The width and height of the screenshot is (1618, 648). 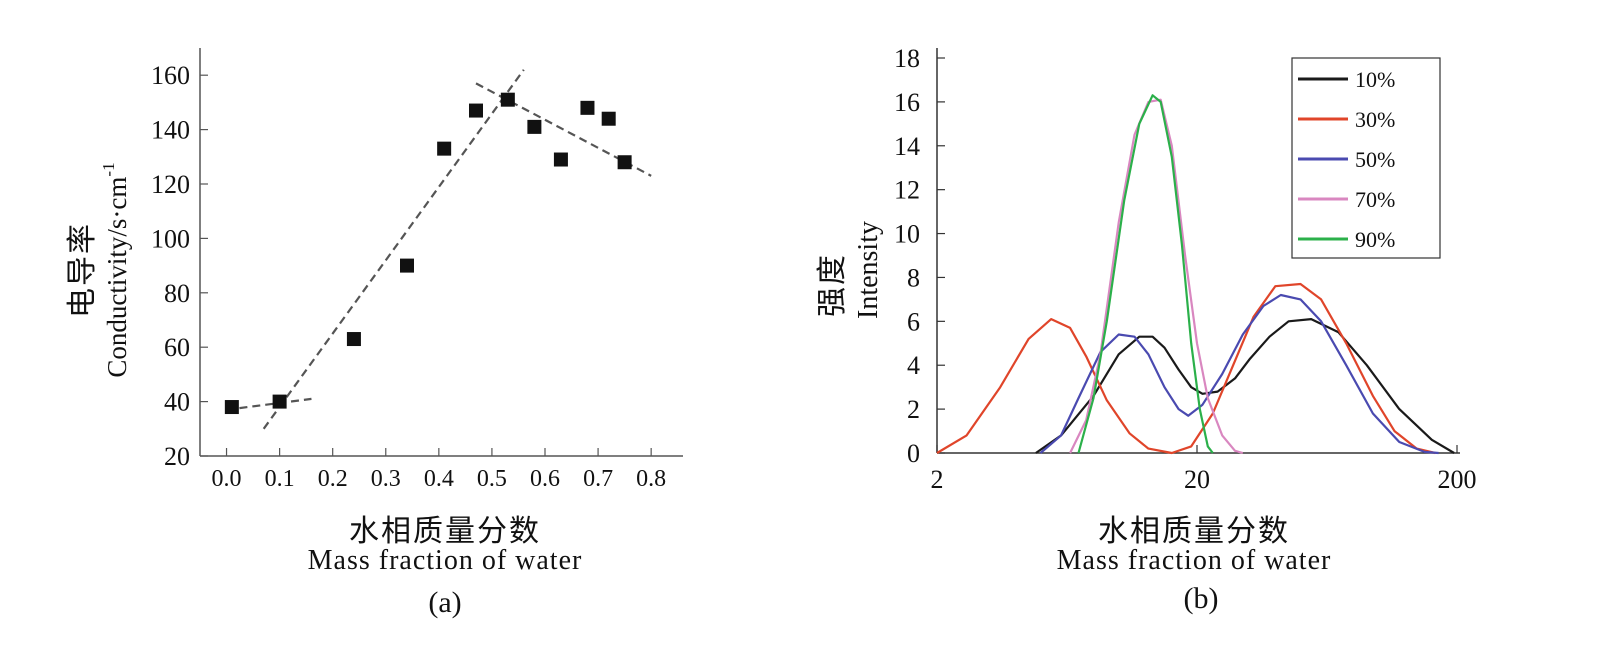 What do you see at coordinates (907, 190) in the screenshot?
I see `chart-b-y-tick-label: 12` at bounding box center [907, 190].